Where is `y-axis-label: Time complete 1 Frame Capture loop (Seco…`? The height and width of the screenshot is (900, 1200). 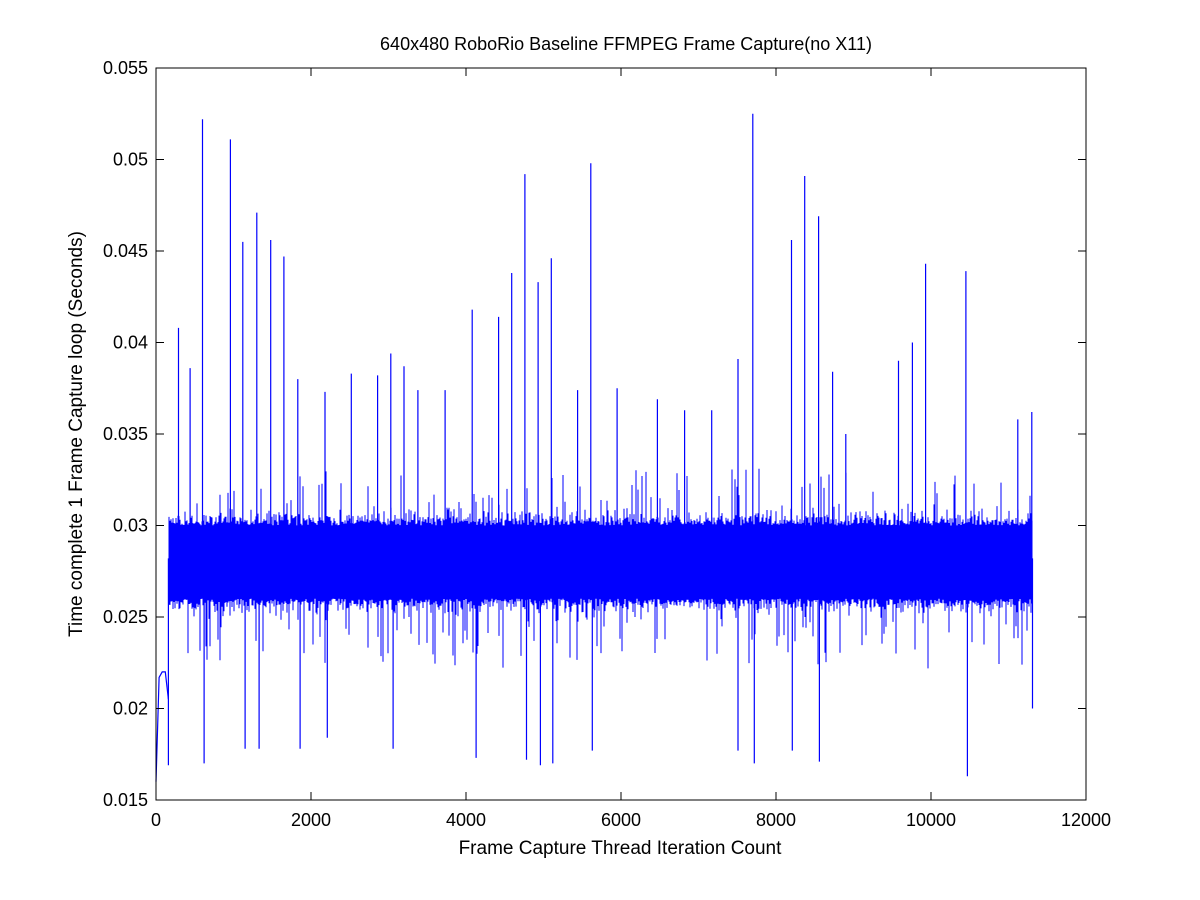 y-axis-label: Time complete 1 Frame Capture loop (Seco… is located at coordinates (76, 434).